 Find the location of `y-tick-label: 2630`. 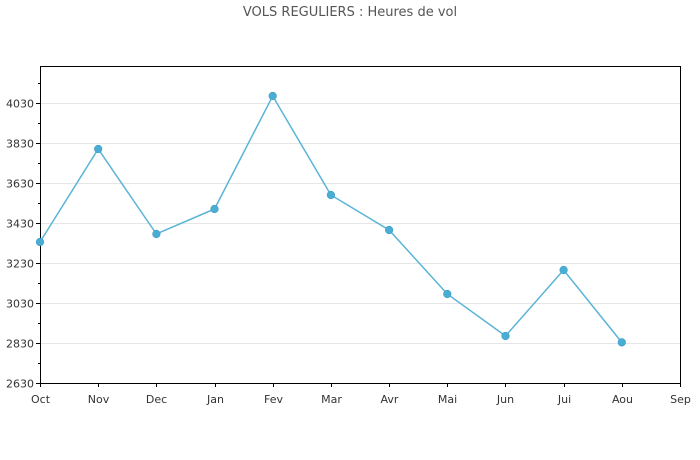

y-tick-label: 2630 is located at coordinates (20, 384).